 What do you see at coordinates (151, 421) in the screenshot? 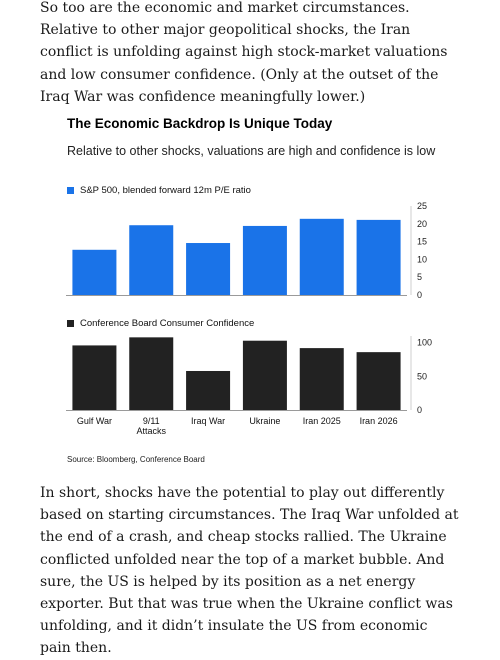
I see `category-label: 9/11` at bounding box center [151, 421].